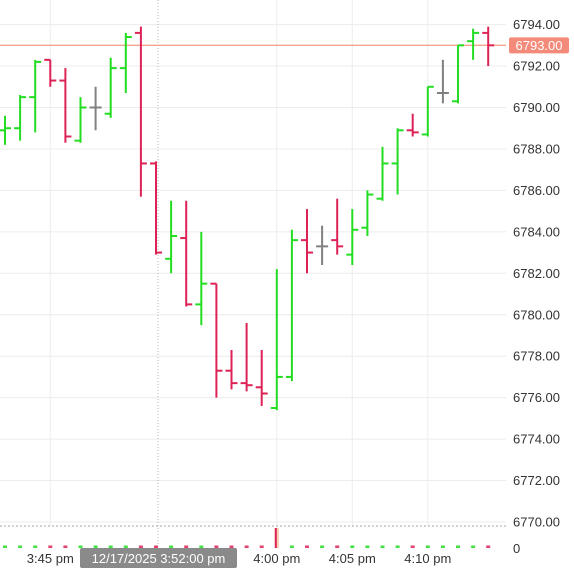  Describe the element at coordinates (536, 24) in the screenshot. I see `y-tick-label: 6794.00` at that location.